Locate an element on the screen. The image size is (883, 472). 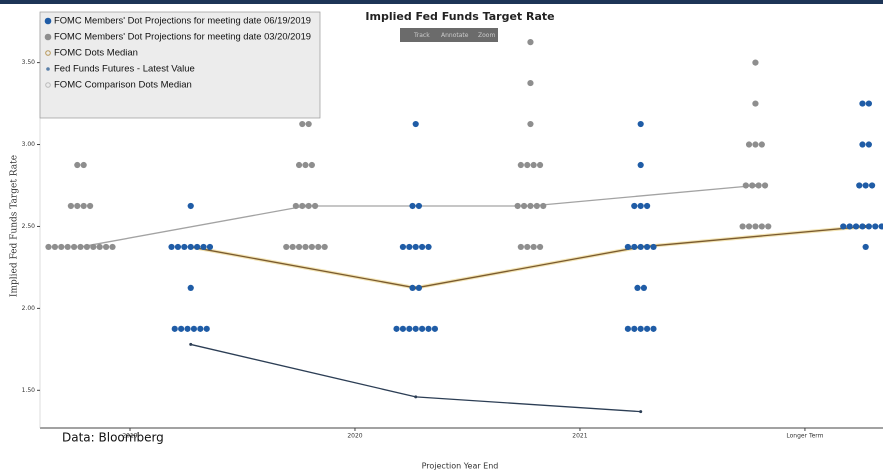
y-axis-label: Implied Fed Funds Target Rate is located at coordinates (15, 226).